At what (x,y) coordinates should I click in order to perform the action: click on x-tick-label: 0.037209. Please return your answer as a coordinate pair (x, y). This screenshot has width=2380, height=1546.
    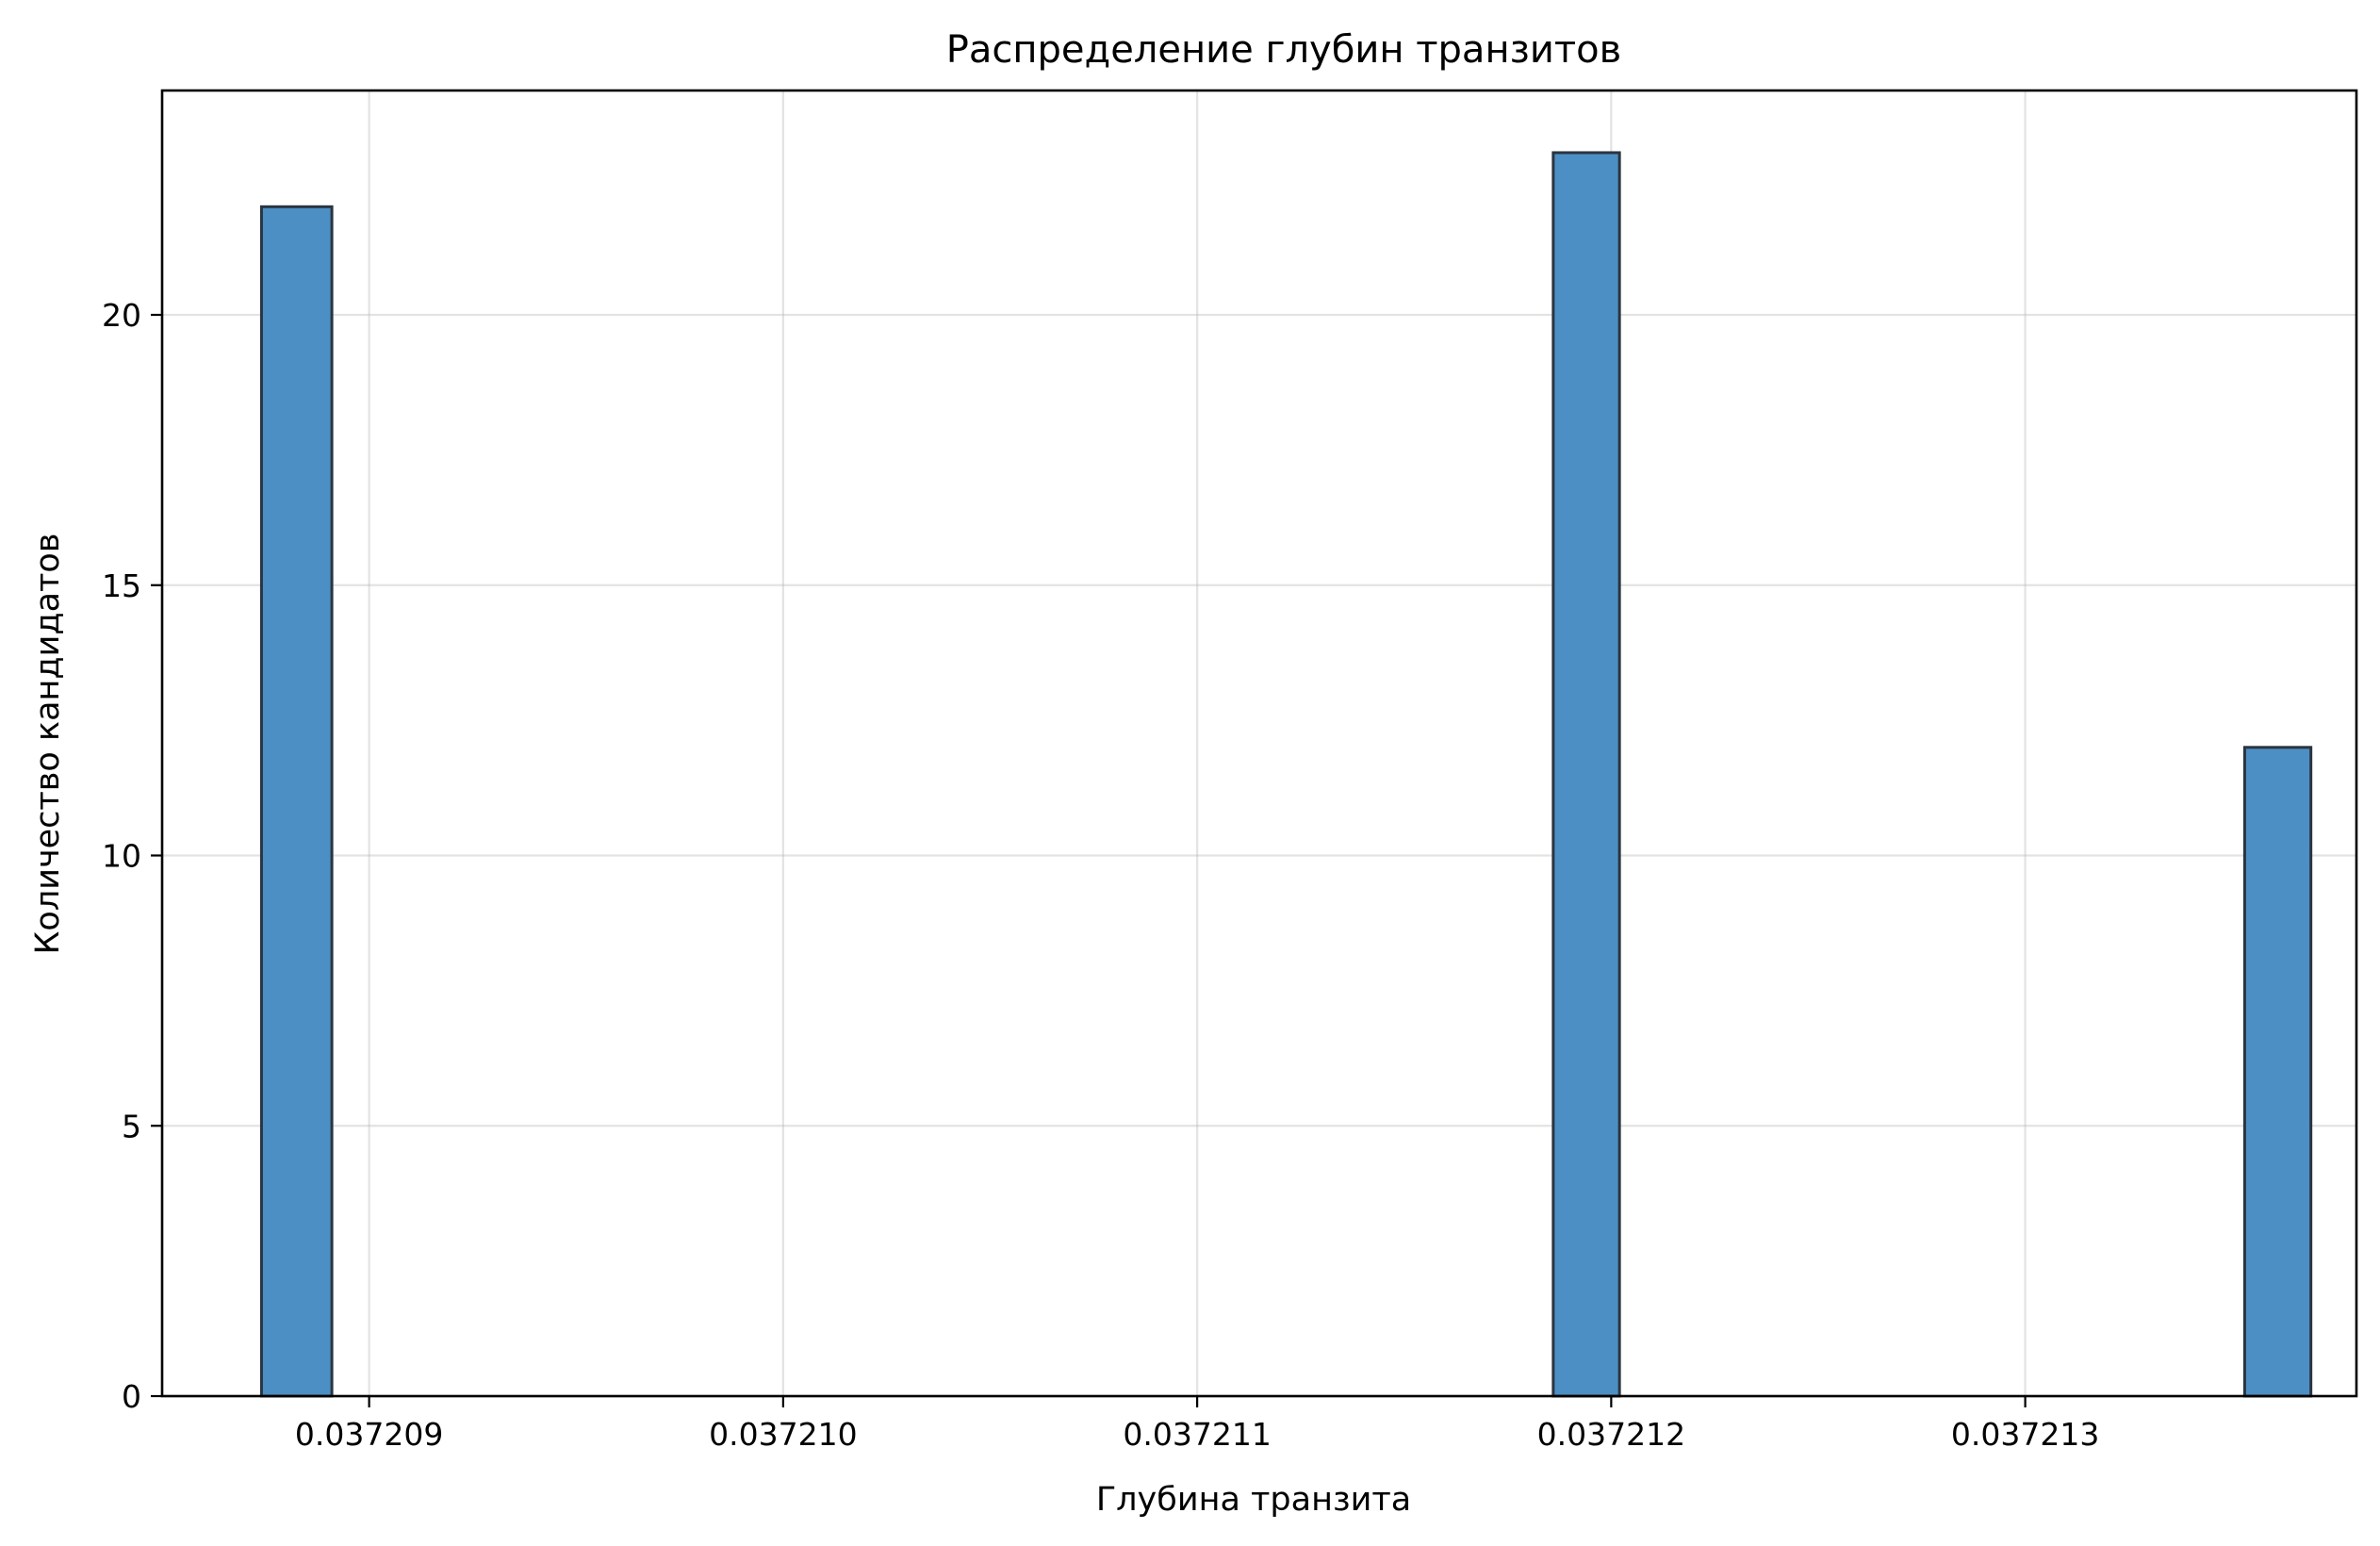
    Looking at the image, I should click on (369, 1434).